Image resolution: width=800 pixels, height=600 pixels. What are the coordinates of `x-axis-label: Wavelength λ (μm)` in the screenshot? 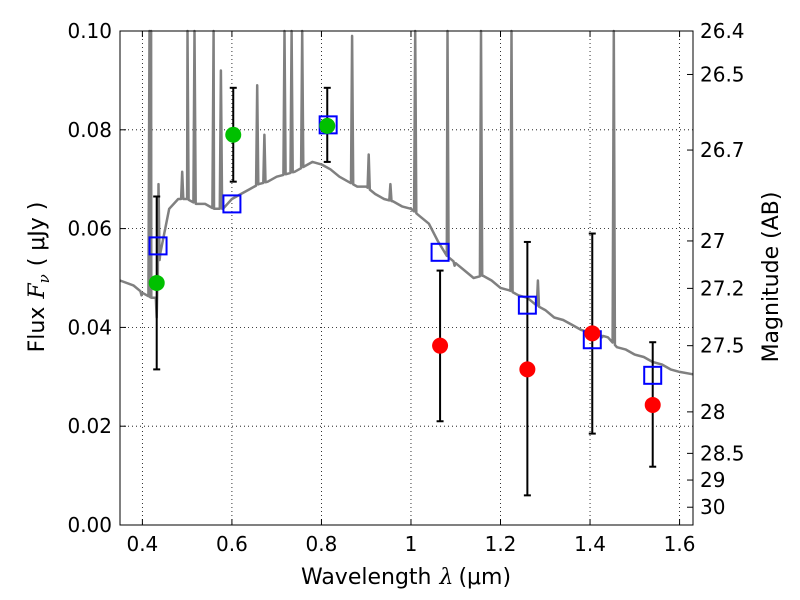 It's located at (406, 577).